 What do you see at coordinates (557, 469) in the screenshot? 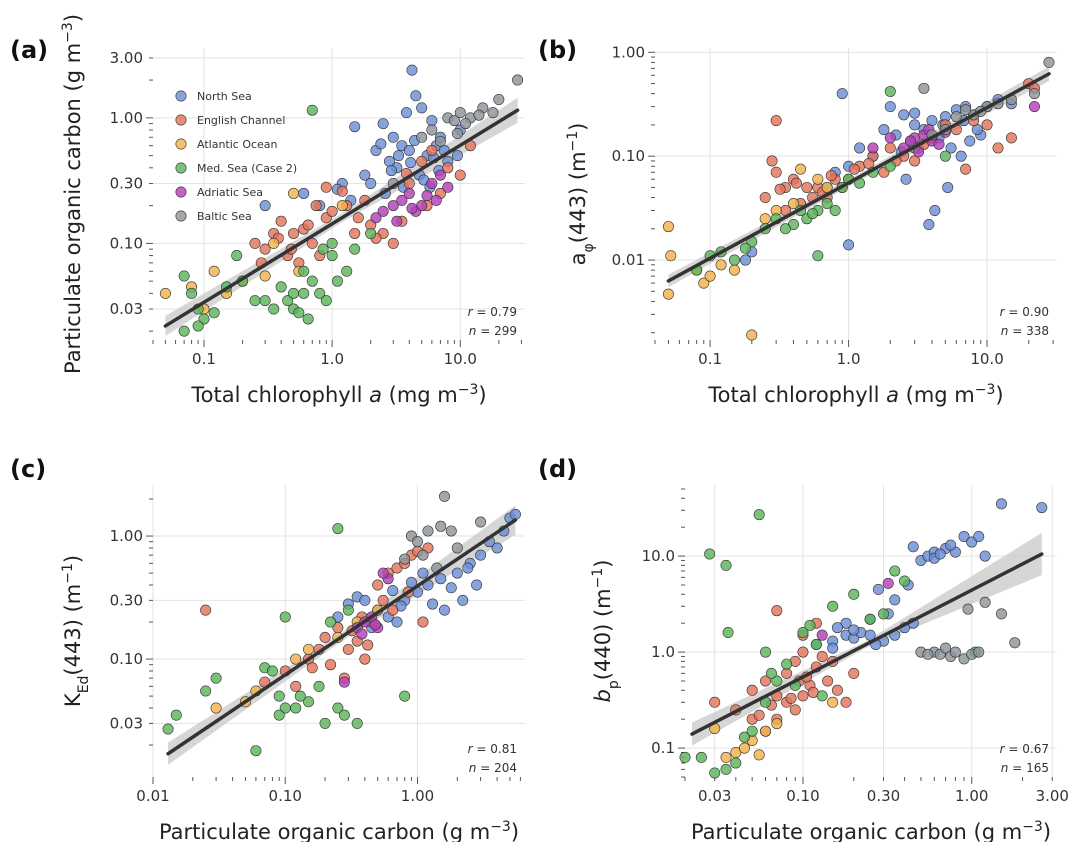
I see `panel-letter: (d)` at bounding box center [557, 469].